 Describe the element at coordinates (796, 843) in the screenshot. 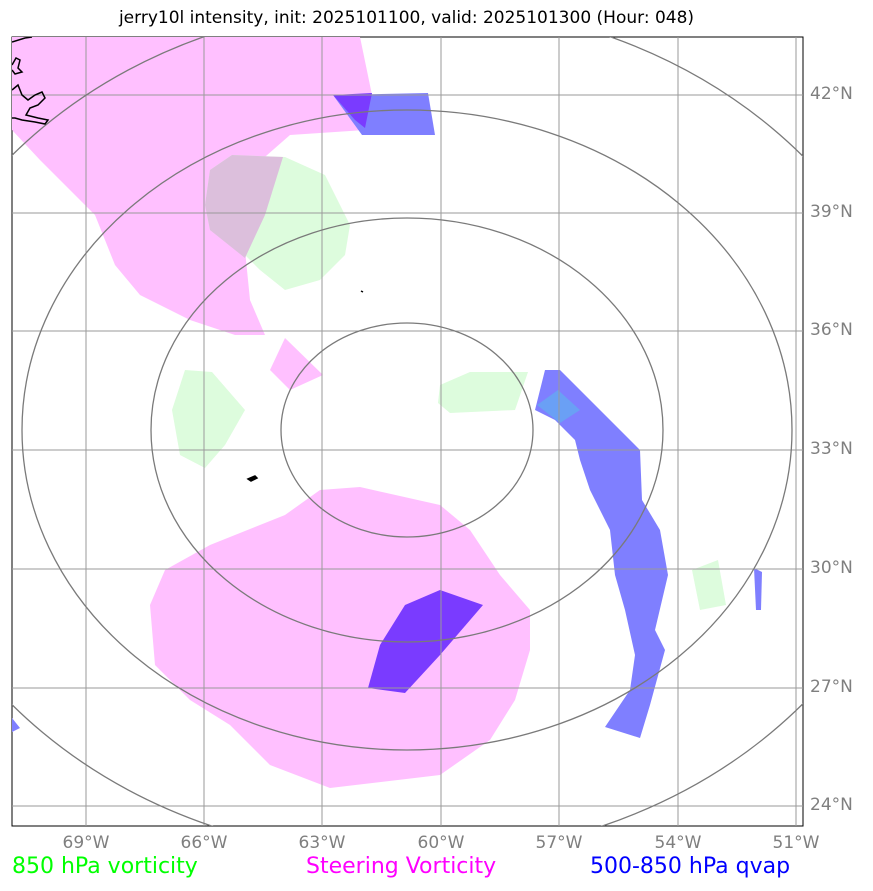

I see `lon-label-51w: 51°W` at that location.